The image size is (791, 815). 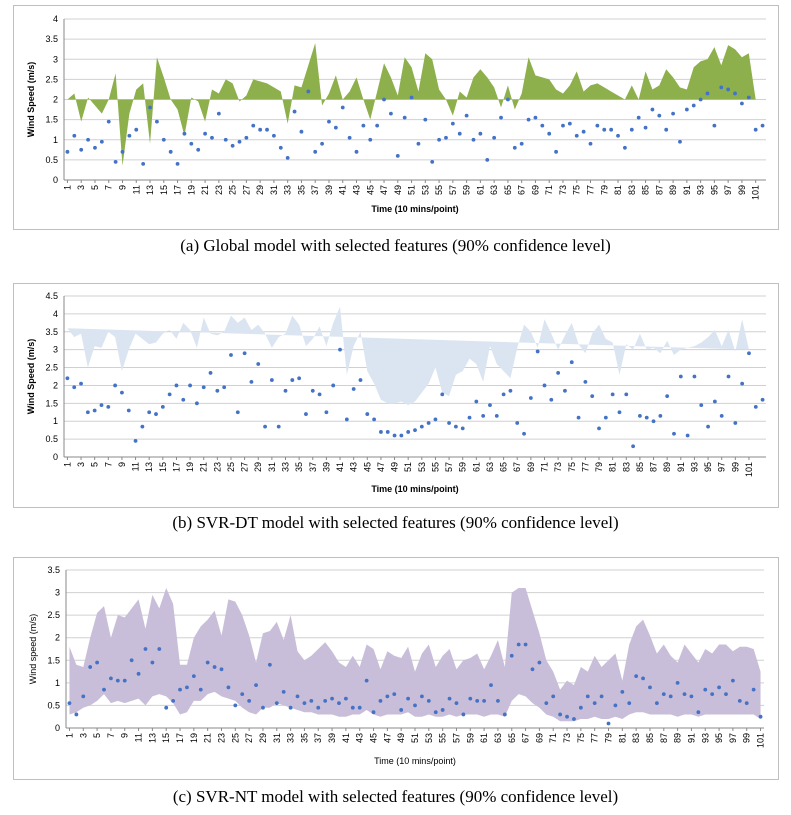 What do you see at coordinates (51, 160) in the screenshot?
I see `y-tick-label: 0.5` at bounding box center [51, 160].